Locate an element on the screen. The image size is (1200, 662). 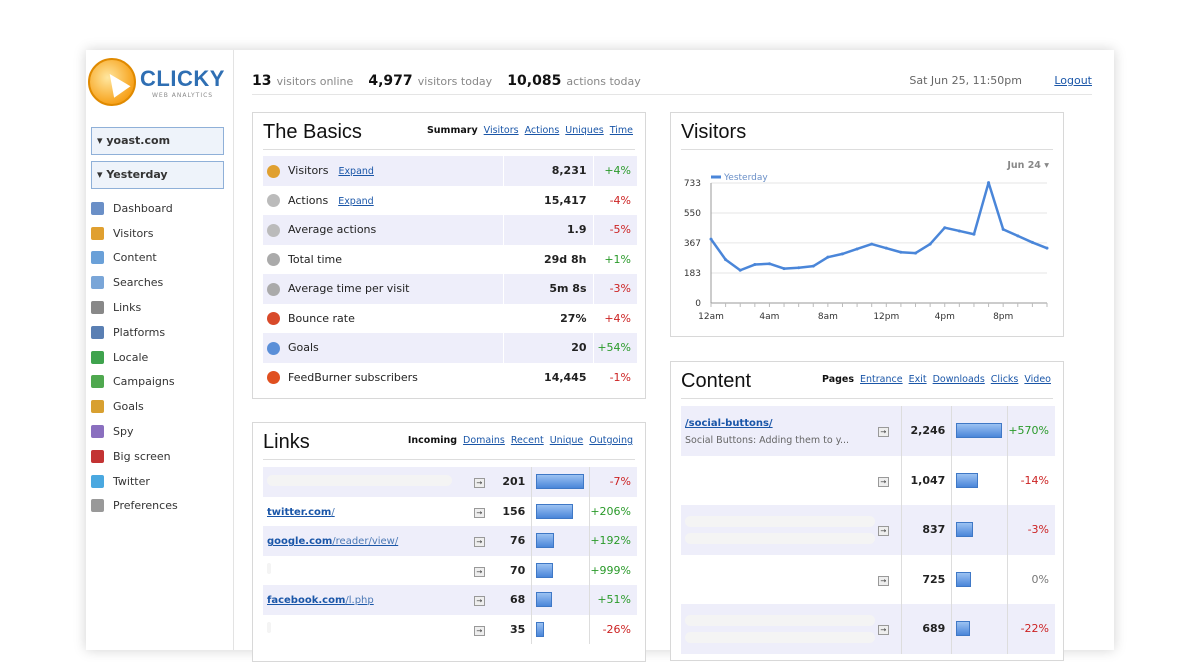
tab-downloads: Downloads is located at coordinates (958, 379).